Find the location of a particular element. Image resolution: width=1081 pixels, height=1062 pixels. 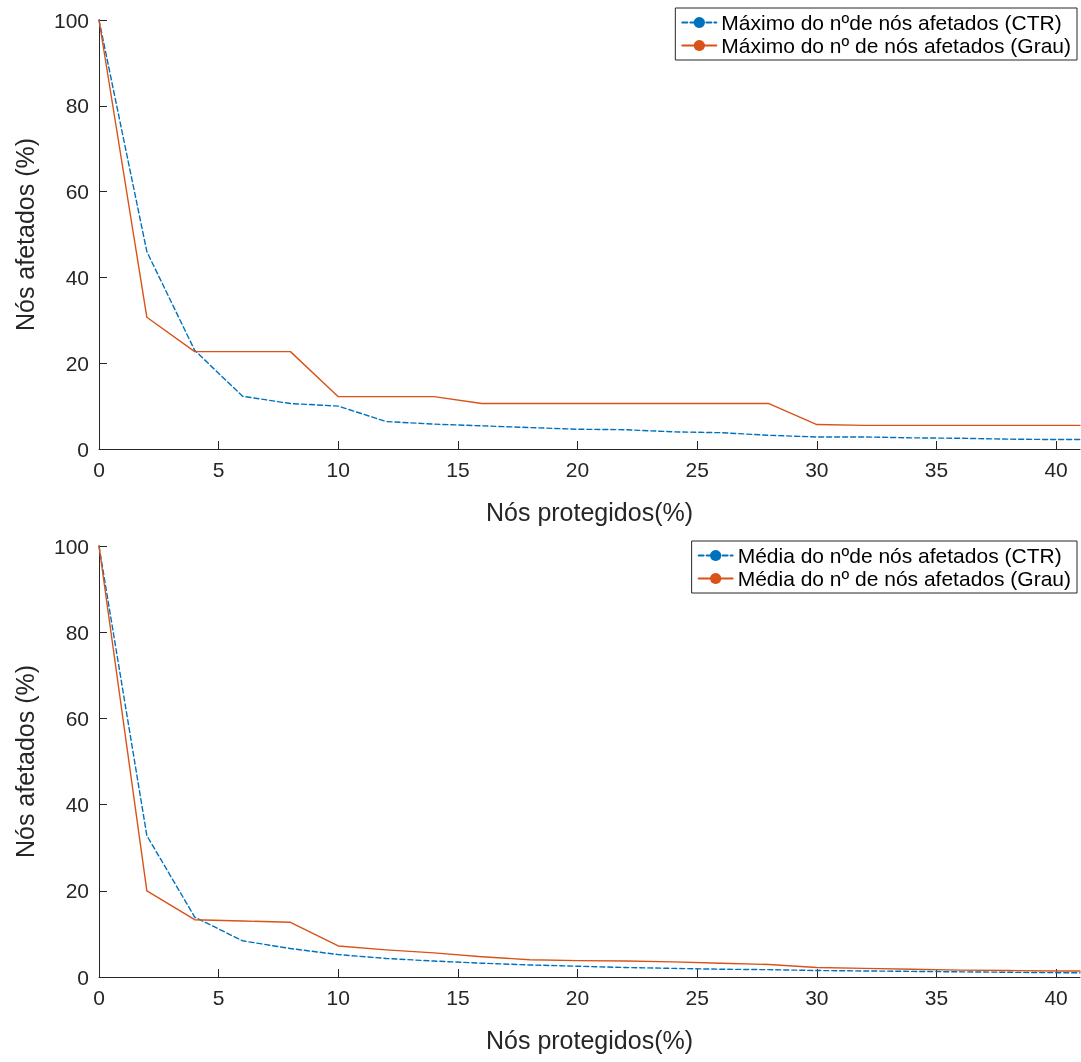

legend-label: Média do nºde nós afetados (CTR) is located at coordinates (899, 555).